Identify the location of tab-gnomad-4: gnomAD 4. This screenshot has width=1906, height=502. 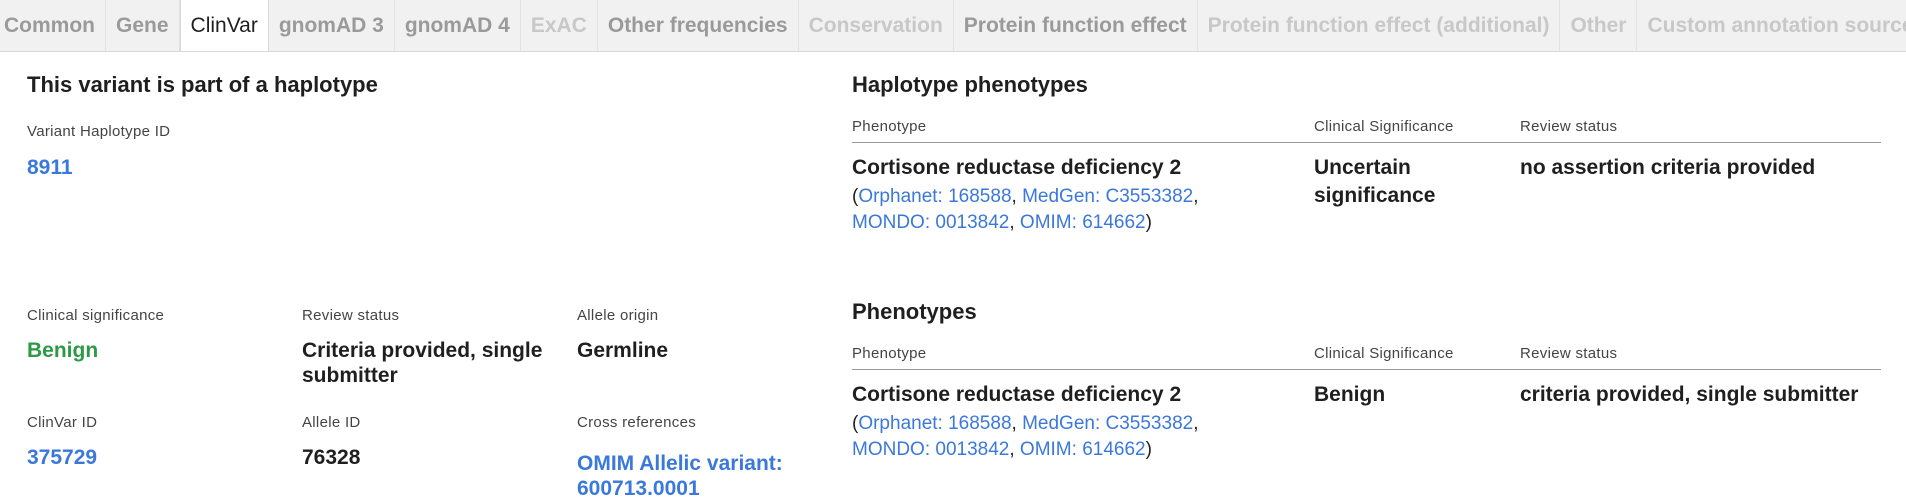
(458, 25).